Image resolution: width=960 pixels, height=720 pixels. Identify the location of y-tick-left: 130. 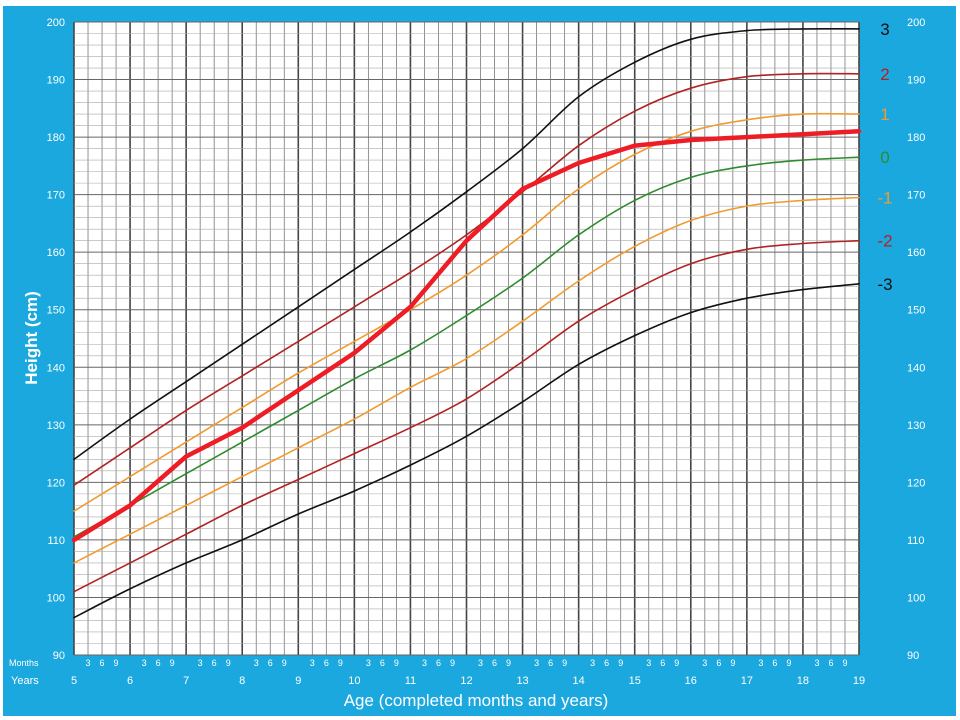
(56, 426).